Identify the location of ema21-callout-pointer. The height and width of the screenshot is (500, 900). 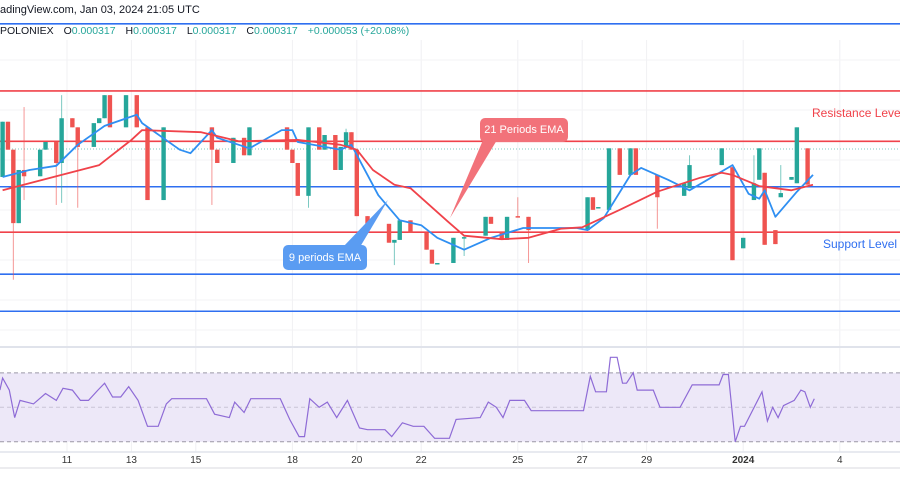
(473, 179).